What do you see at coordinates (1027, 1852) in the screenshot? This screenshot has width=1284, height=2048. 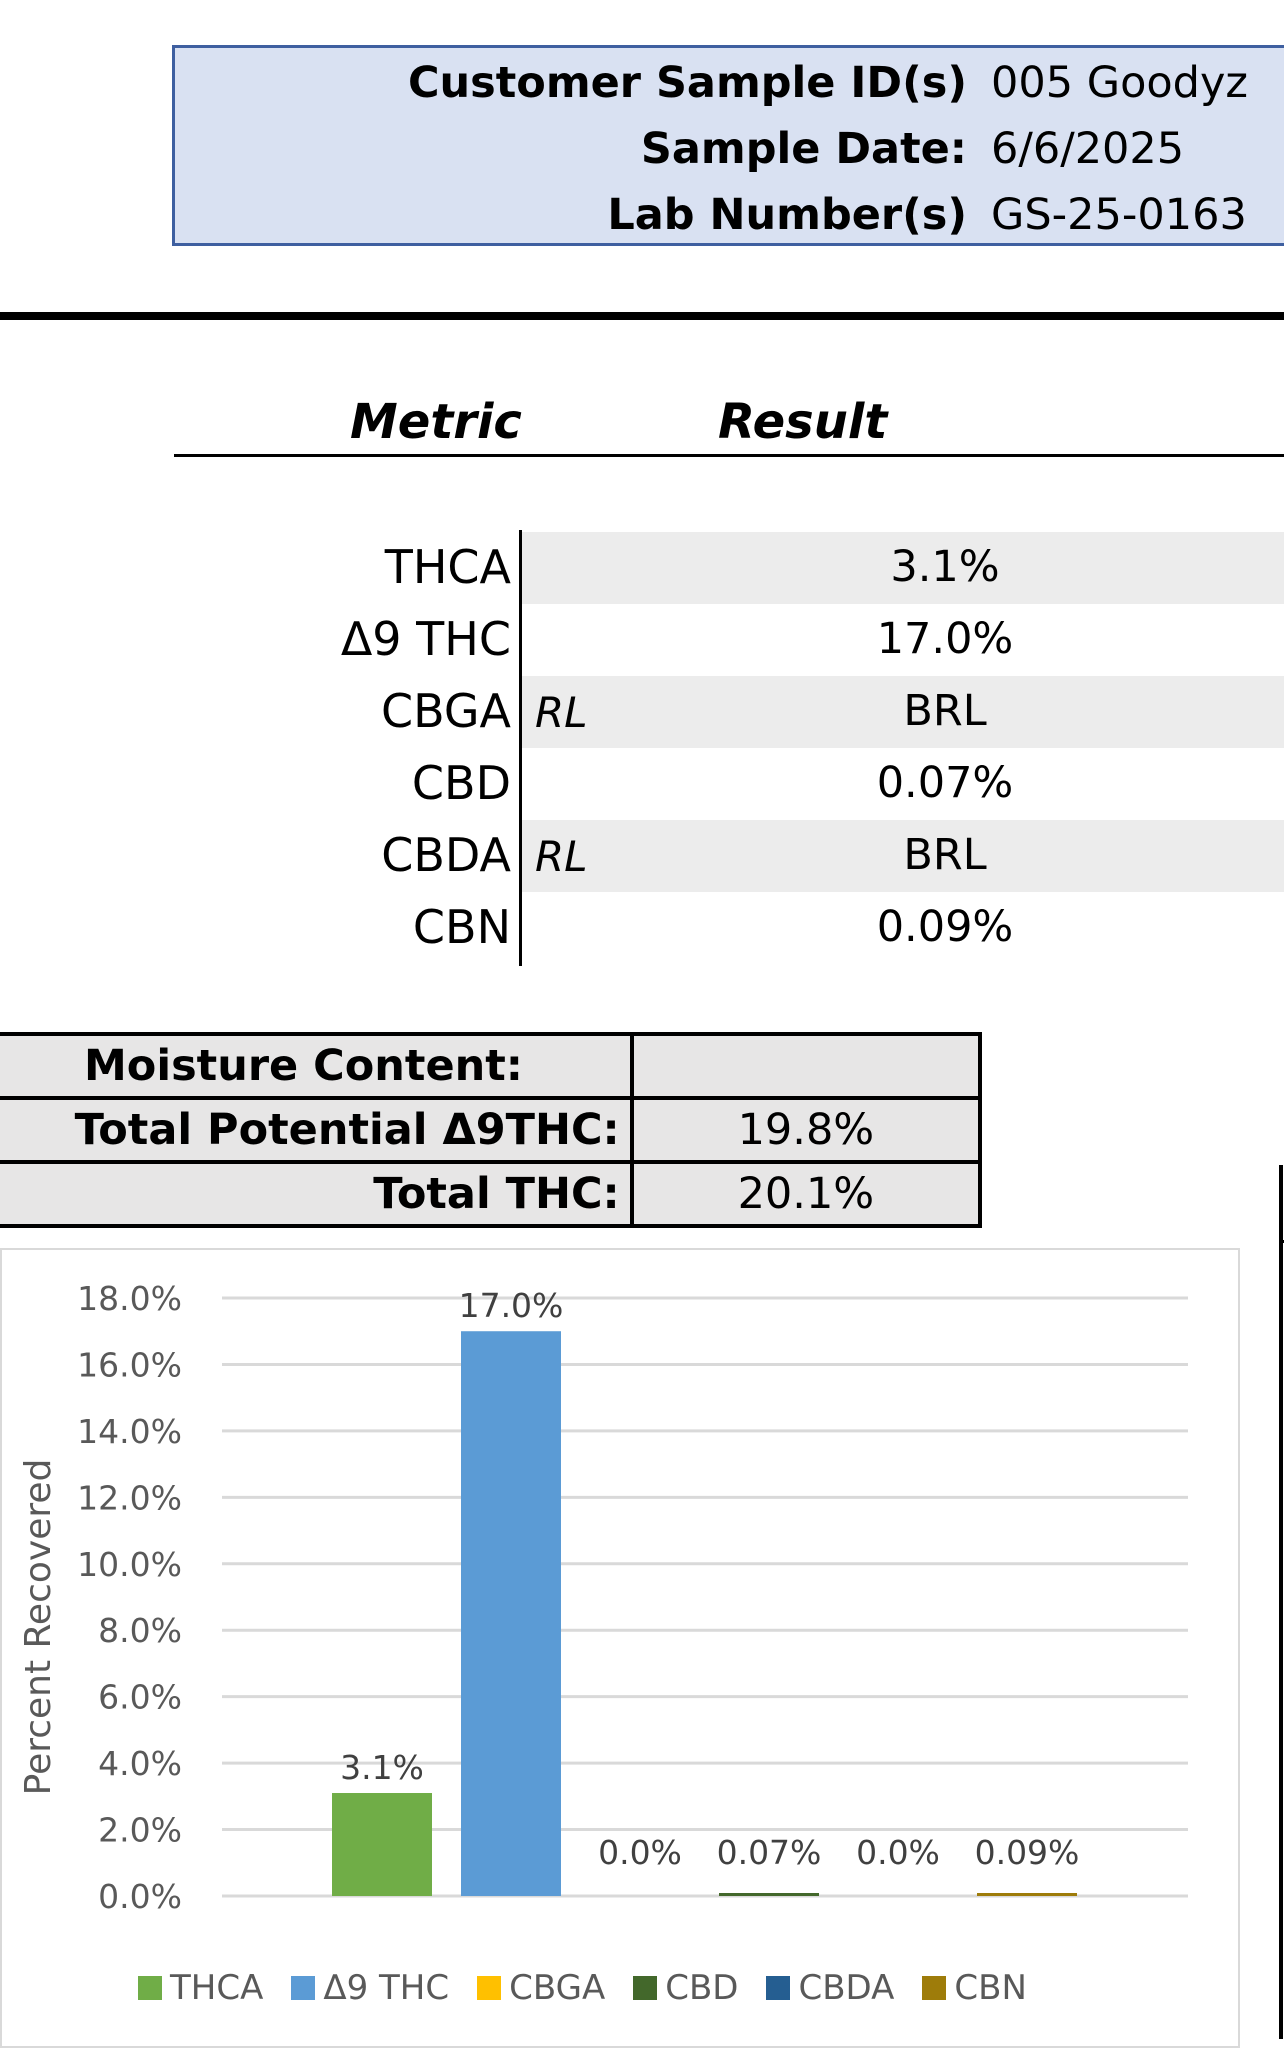 I see `data-label: 0.09%` at bounding box center [1027, 1852].